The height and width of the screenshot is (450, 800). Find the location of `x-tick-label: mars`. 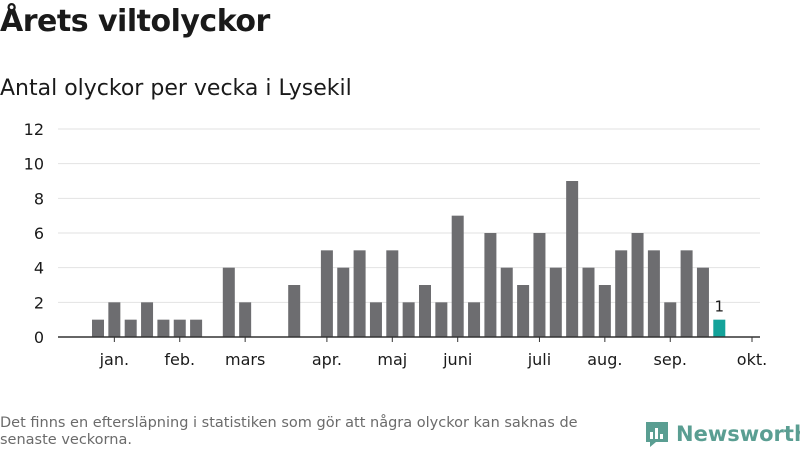

x-tick-label: mars is located at coordinates (245, 359).